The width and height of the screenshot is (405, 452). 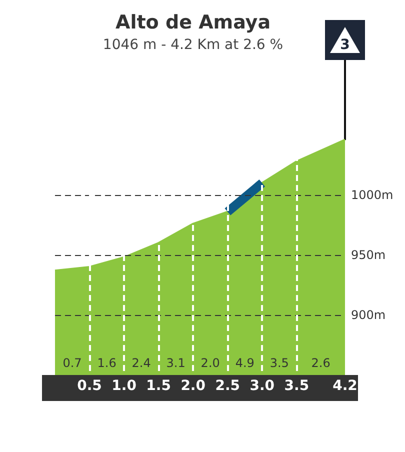 What do you see at coordinates (368, 315) in the screenshot?
I see `y-tick-label: 900m` at bounding box center [368, 315].